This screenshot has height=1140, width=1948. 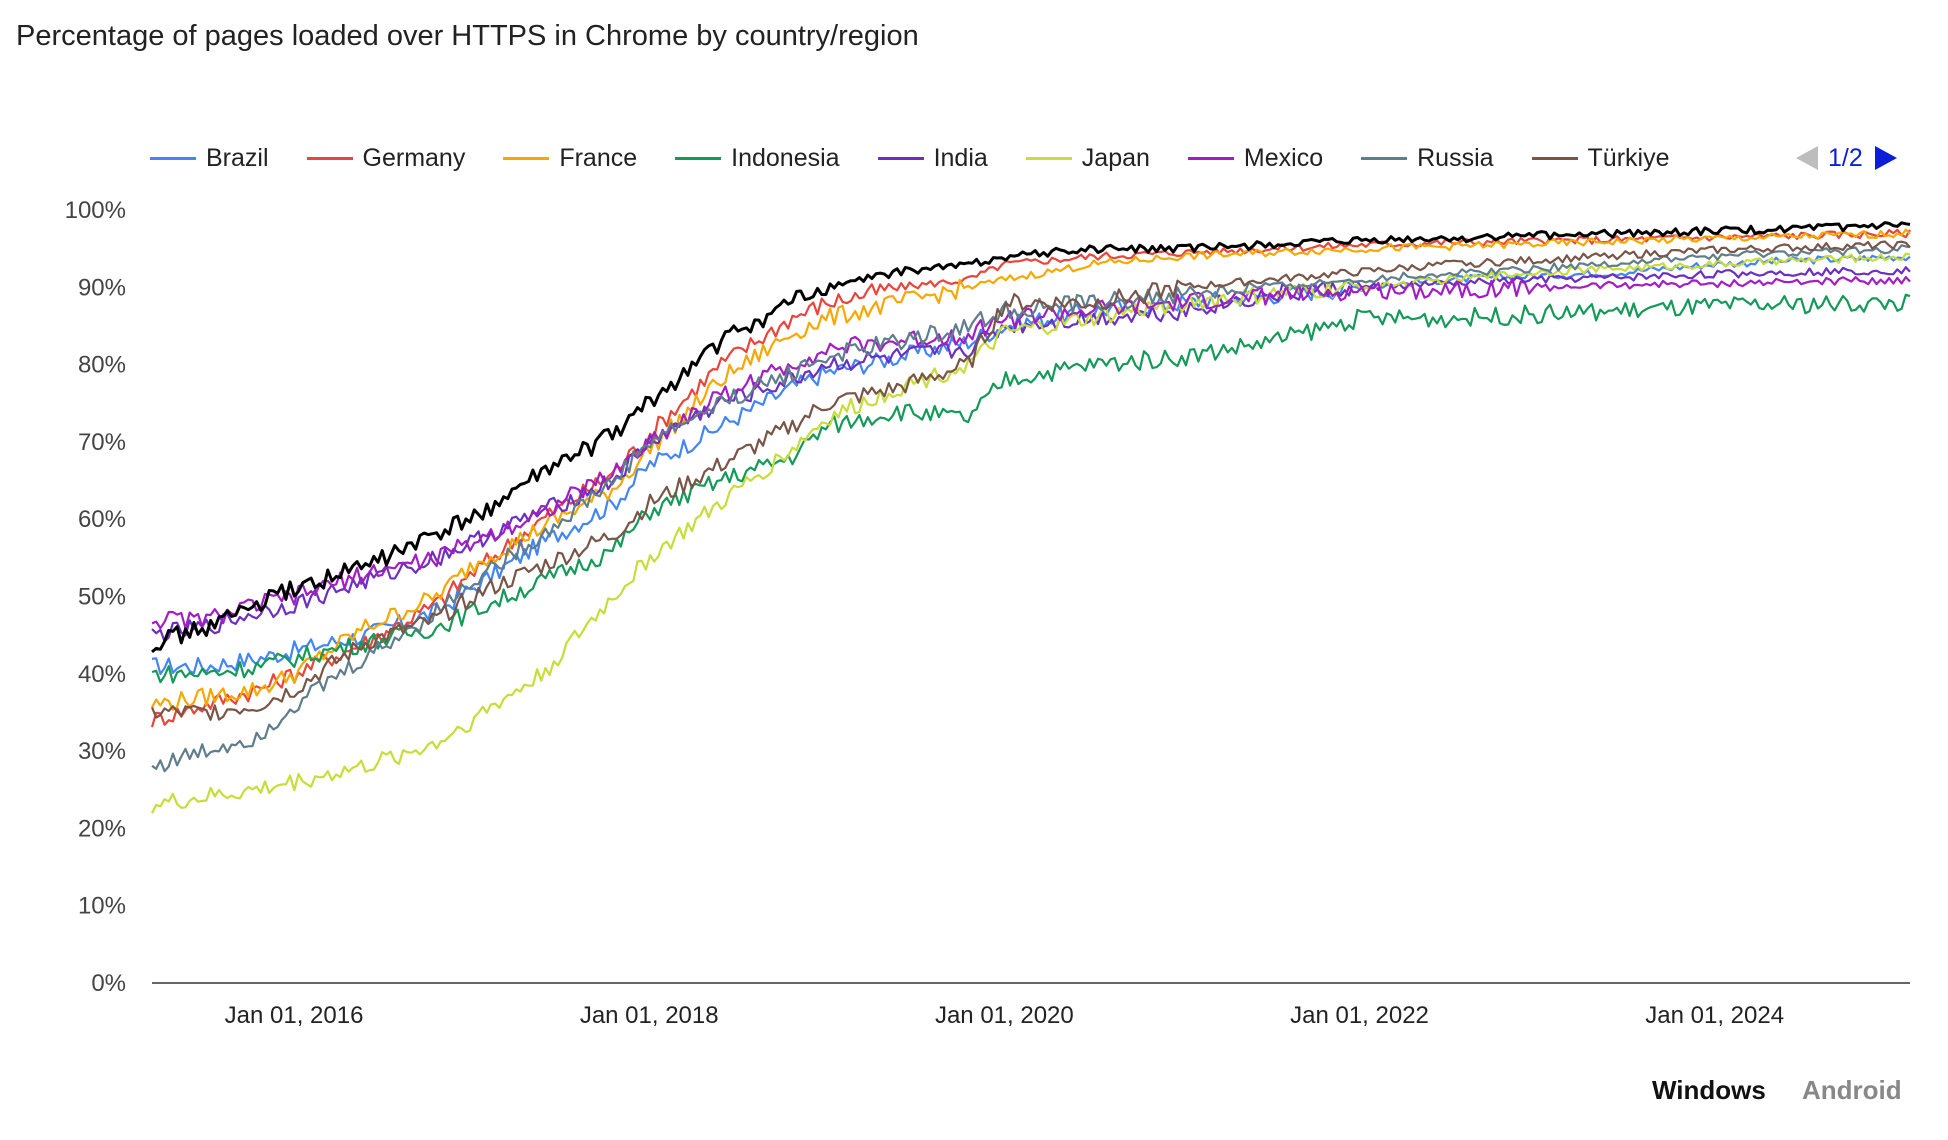 What do you see at coordinates (932, 158) in the screenshot?
I see `legend-item-india: India` at bounding box center [932, 158].